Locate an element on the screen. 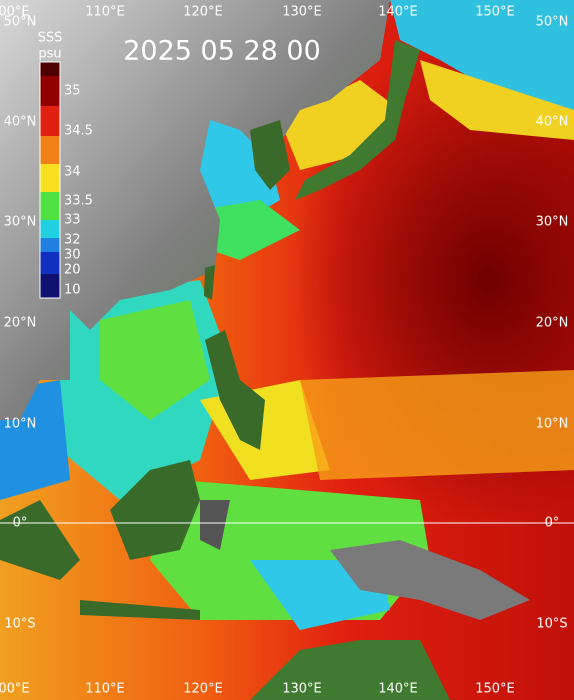  colorbar-tick-label: 34.5 is located at coordinates (78, 131).